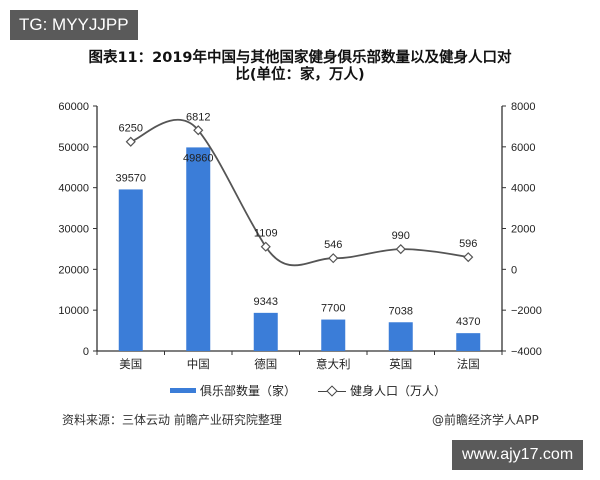 The width and height of the screenshot is (600, 480). I want to click on legend-line-label: 健身人口（万人）, so click(398, 391).